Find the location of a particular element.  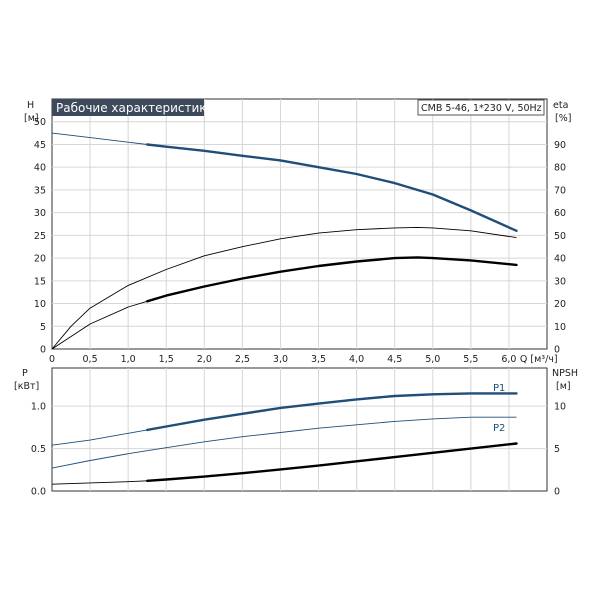

y-right-tick-label: 50 is located at coordinates (560, 236).